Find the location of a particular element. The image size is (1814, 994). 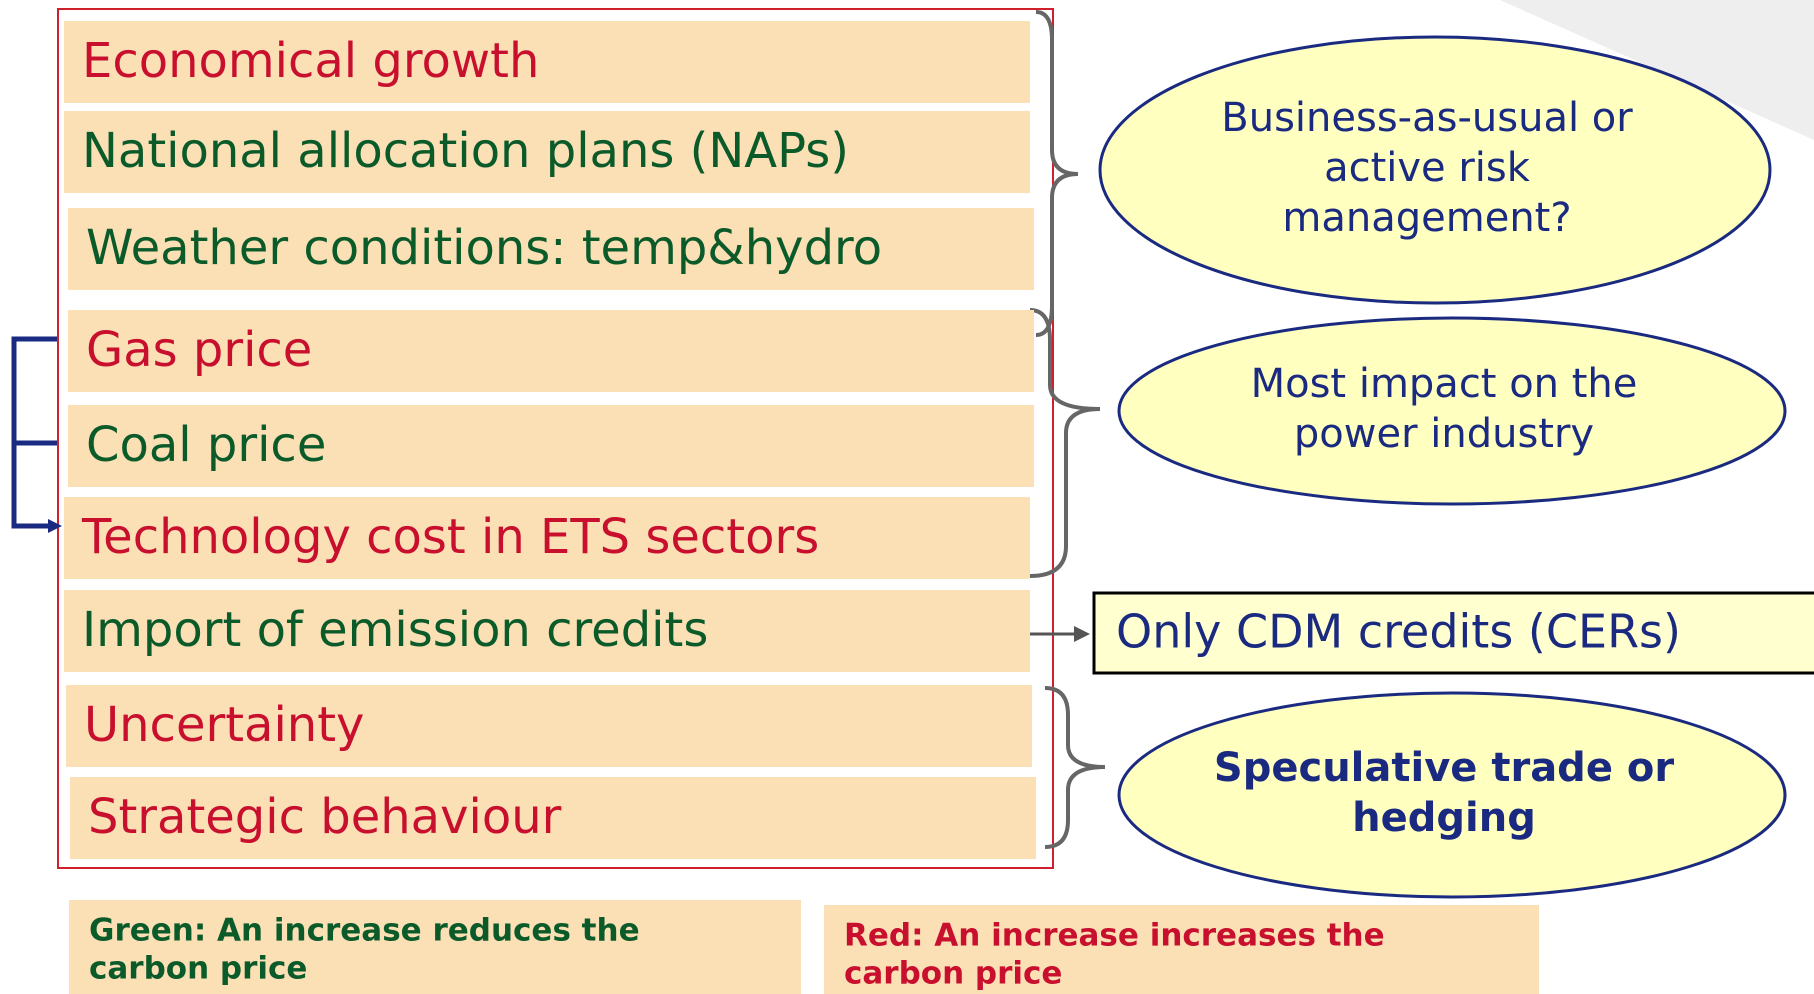

ellipse-text: power industry is located at coordinates (1444, 434).